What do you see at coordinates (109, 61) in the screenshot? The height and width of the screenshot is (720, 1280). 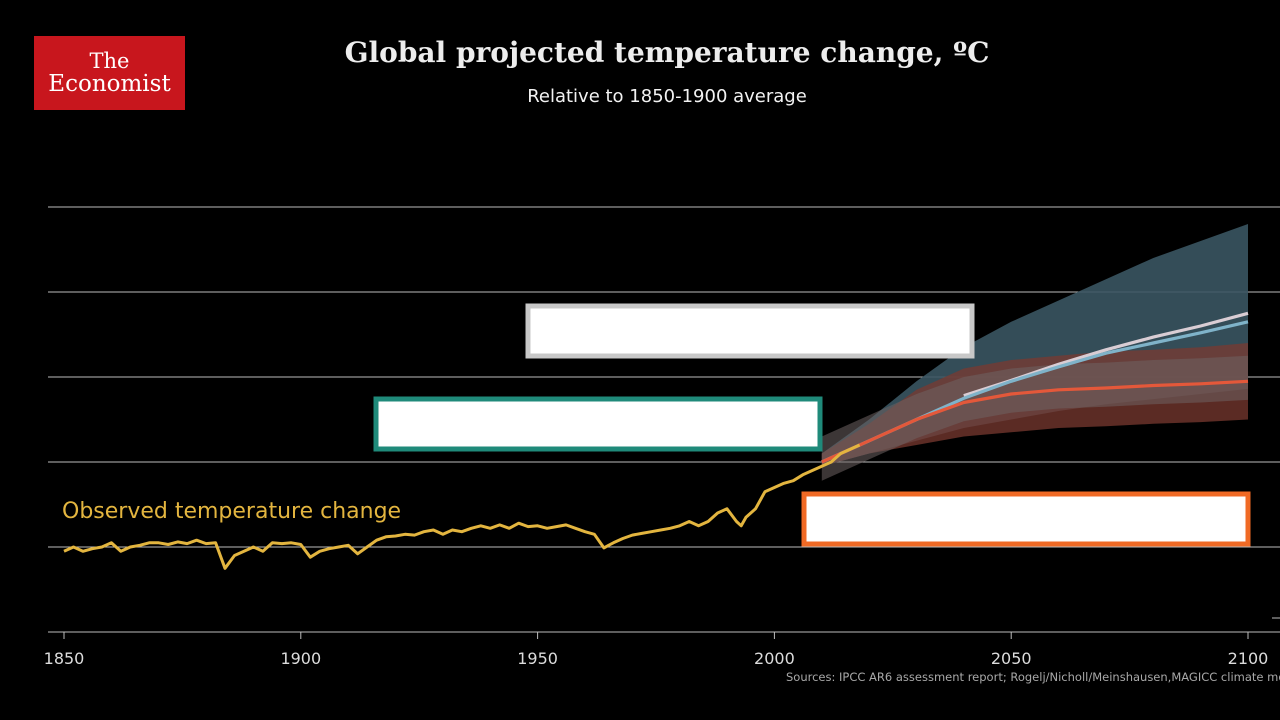 I see `logo-line-1: The` at bounding box center [109, 61].